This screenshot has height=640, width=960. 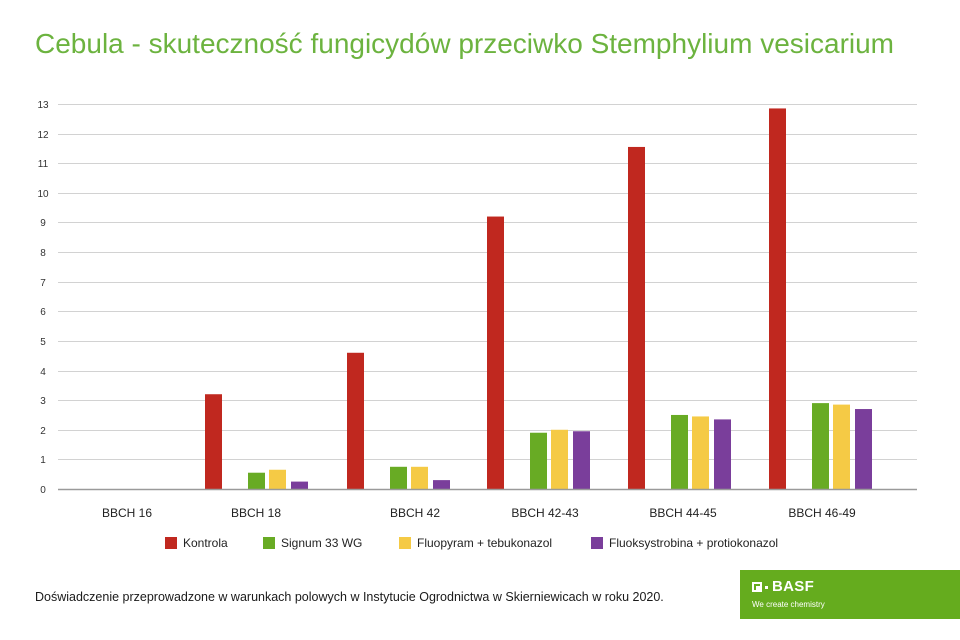 I want to click on x-tick-label-bbch-42: BBCH 42, so click(x=415, y=513).